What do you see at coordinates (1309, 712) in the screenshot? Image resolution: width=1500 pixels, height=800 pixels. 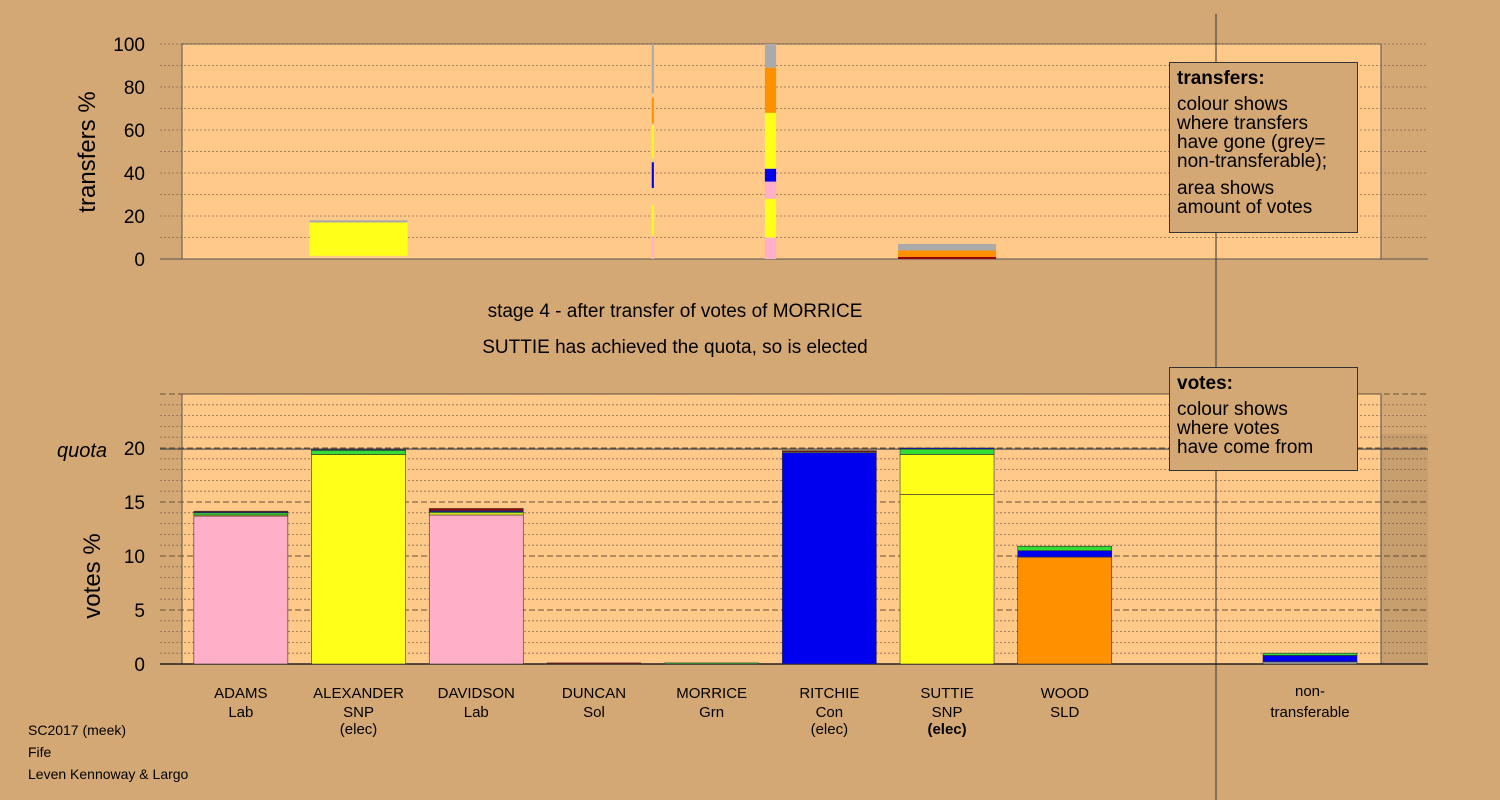 I see `nontransferable-label: transferable` at bounding box center [1309, 712].